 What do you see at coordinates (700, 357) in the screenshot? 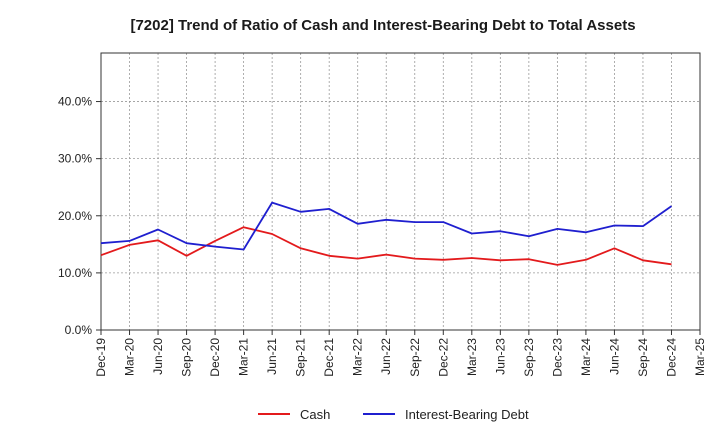
I see `x-tick-label: Mar-25` at bounding box center [700, 357].